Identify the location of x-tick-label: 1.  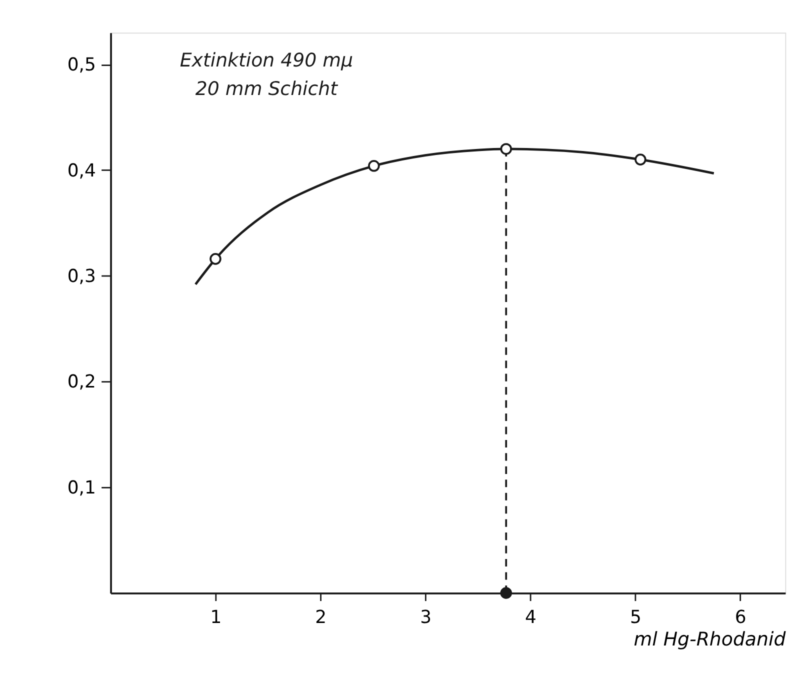
(216, 617).